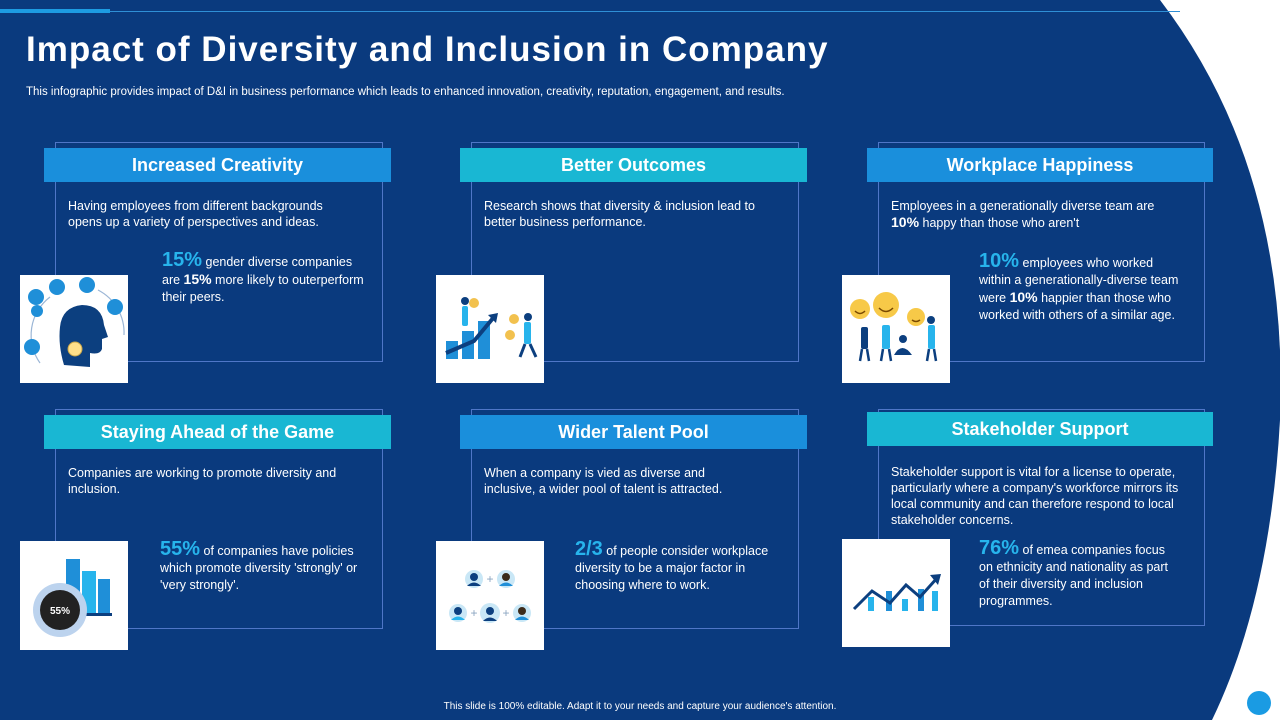 The image size is (1280, 720). What do you see at coordinates (905, 222) in the screenshot?
I see `description-bold: 10%` at bounding box center [905, 222].